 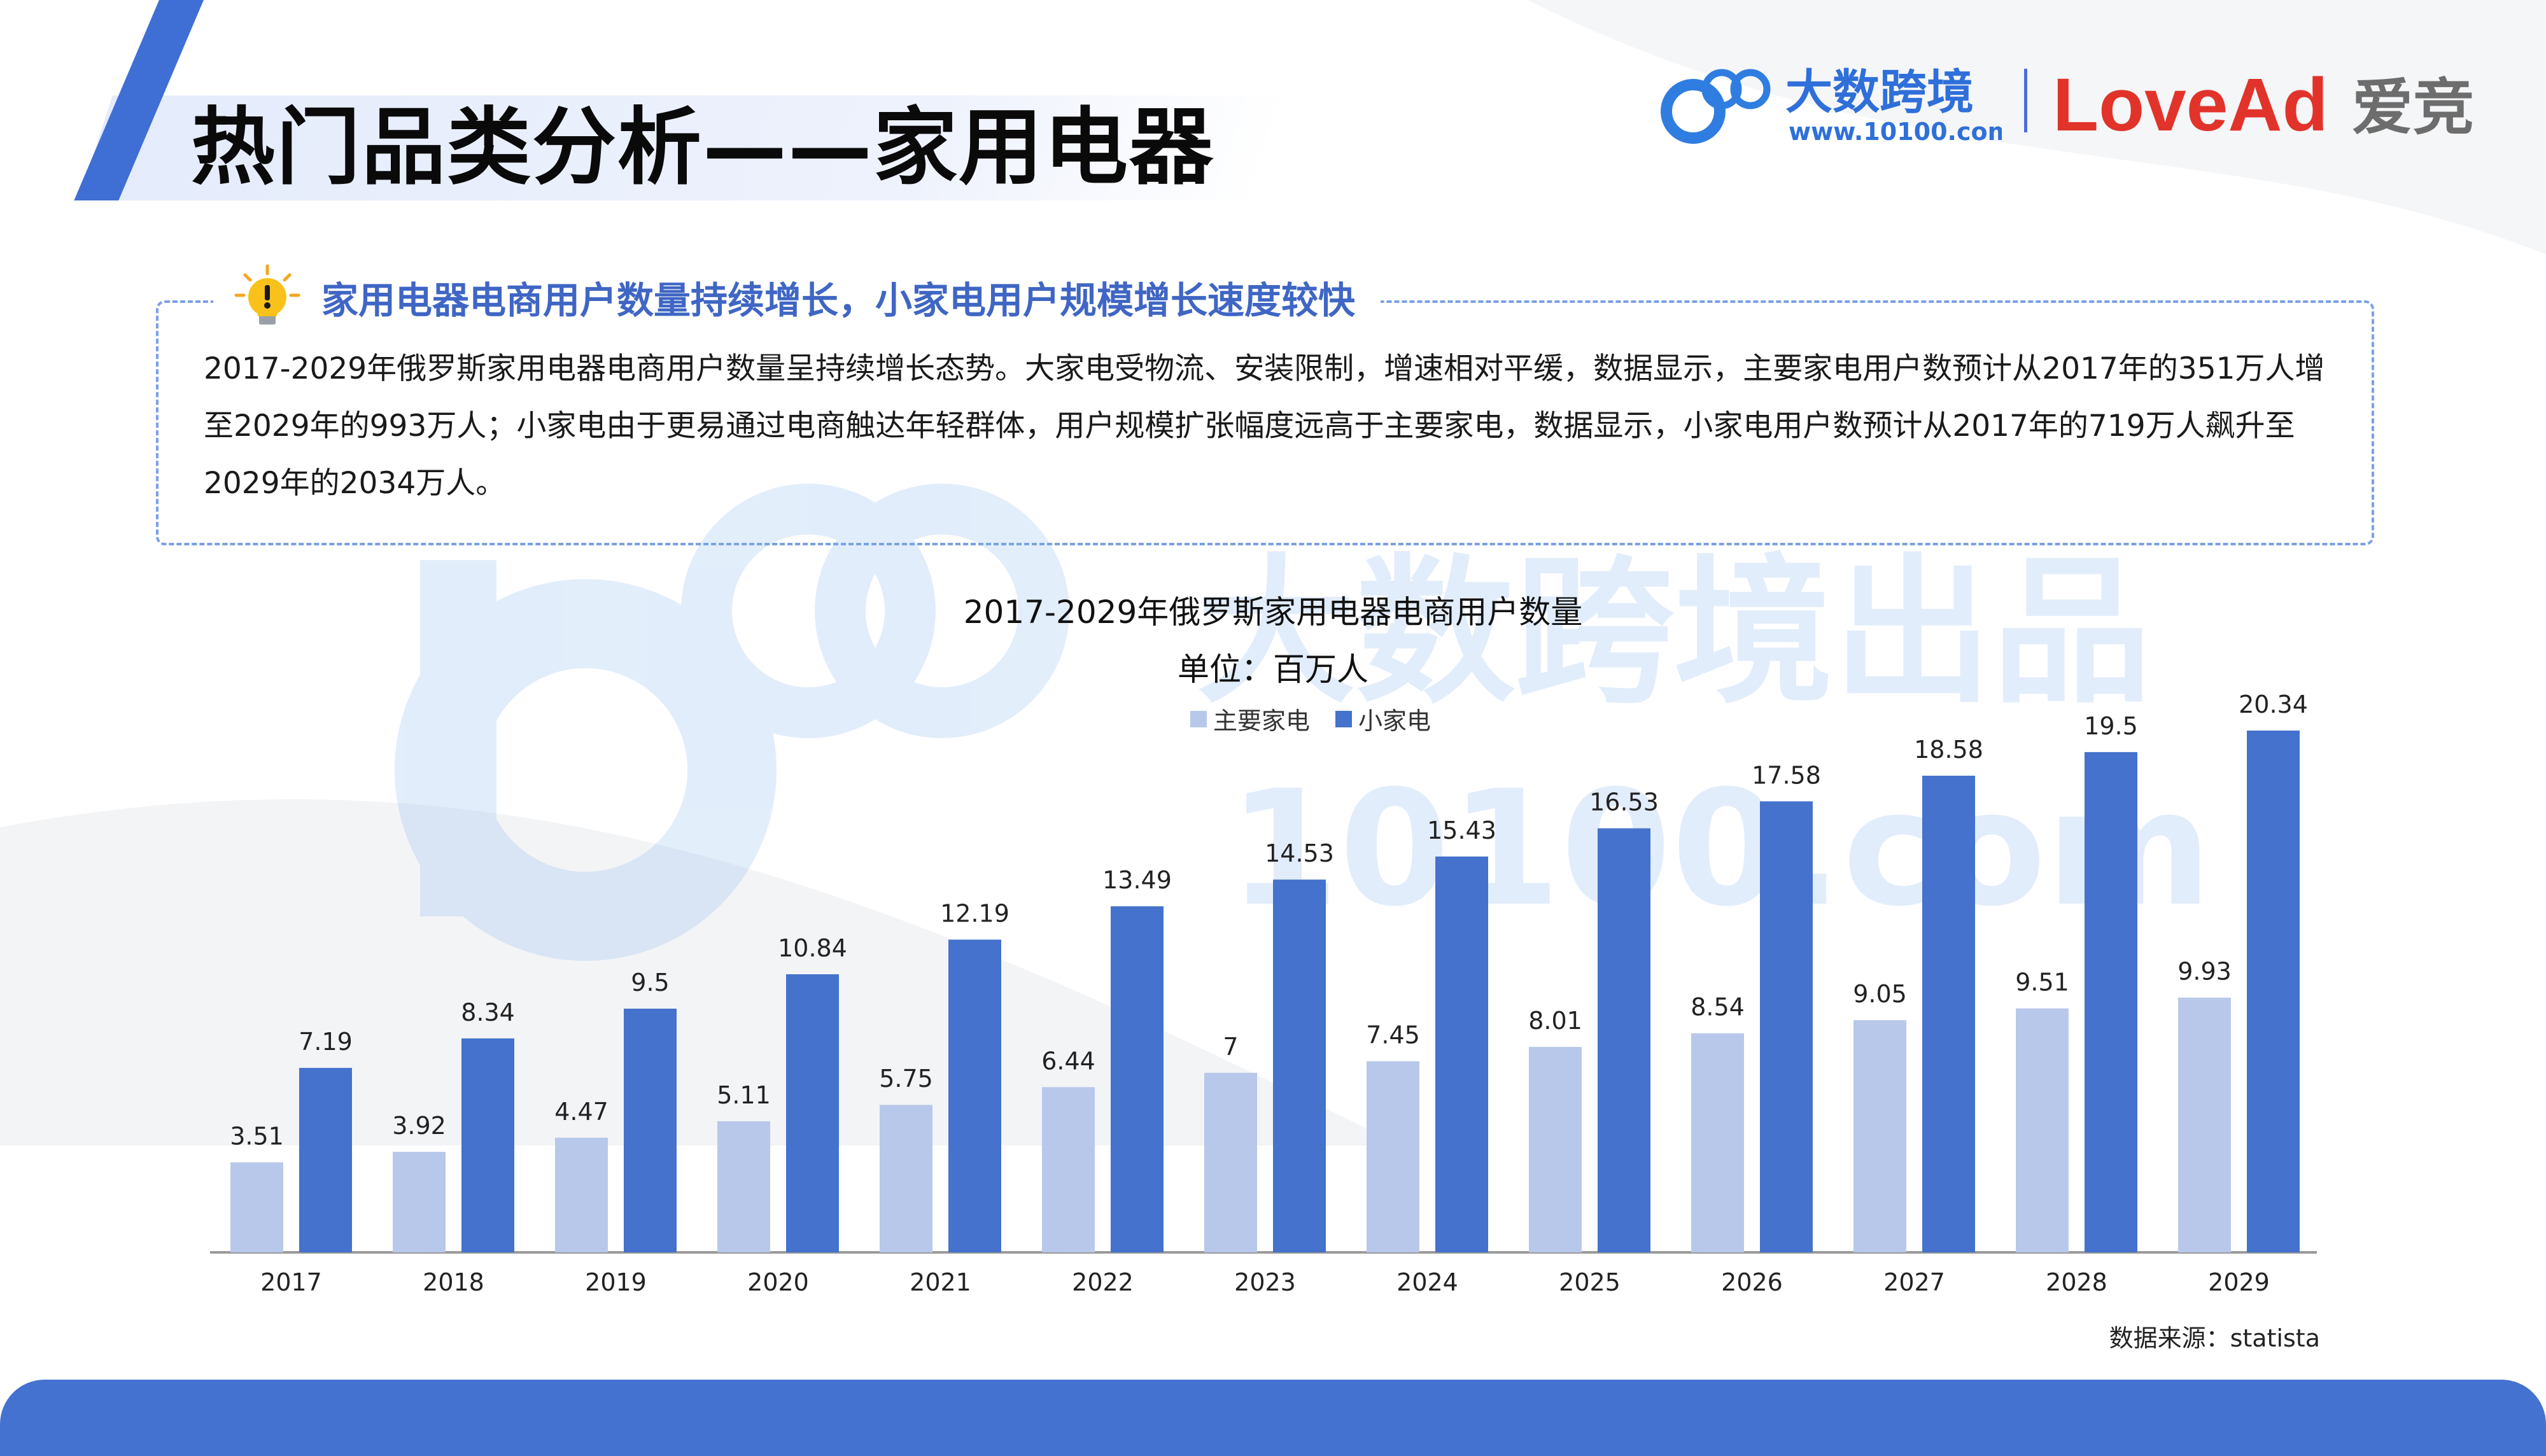 I want to click on data-label-major-2019: 4.47, so click(x=581, y=1112).